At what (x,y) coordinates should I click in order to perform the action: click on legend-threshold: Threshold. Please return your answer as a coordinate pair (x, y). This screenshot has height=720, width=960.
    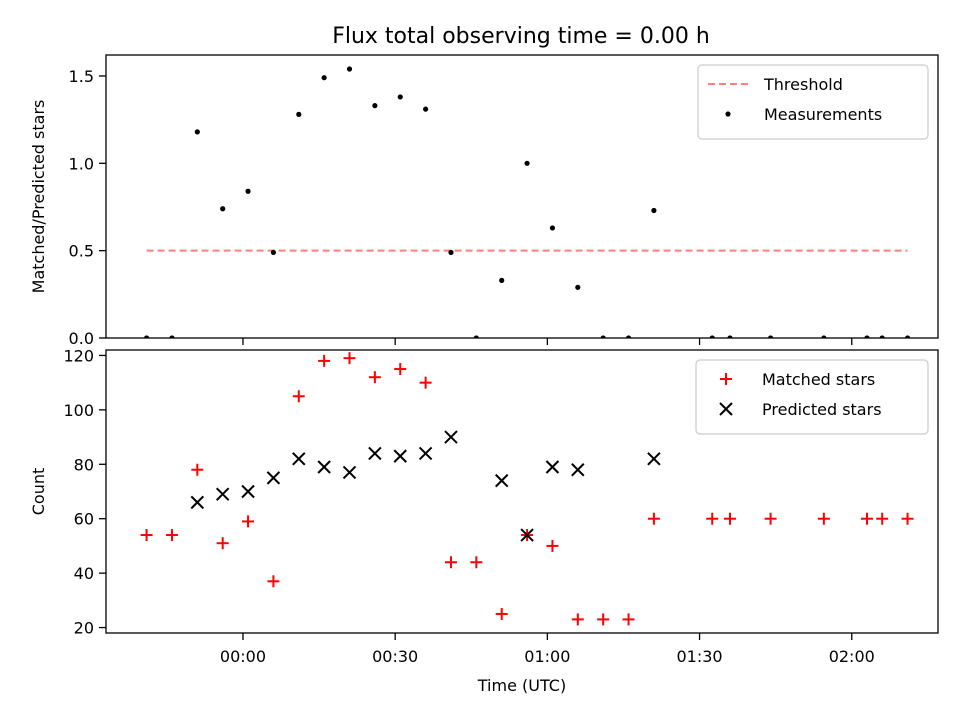
    Looking at the image, I should click on (775, 84).